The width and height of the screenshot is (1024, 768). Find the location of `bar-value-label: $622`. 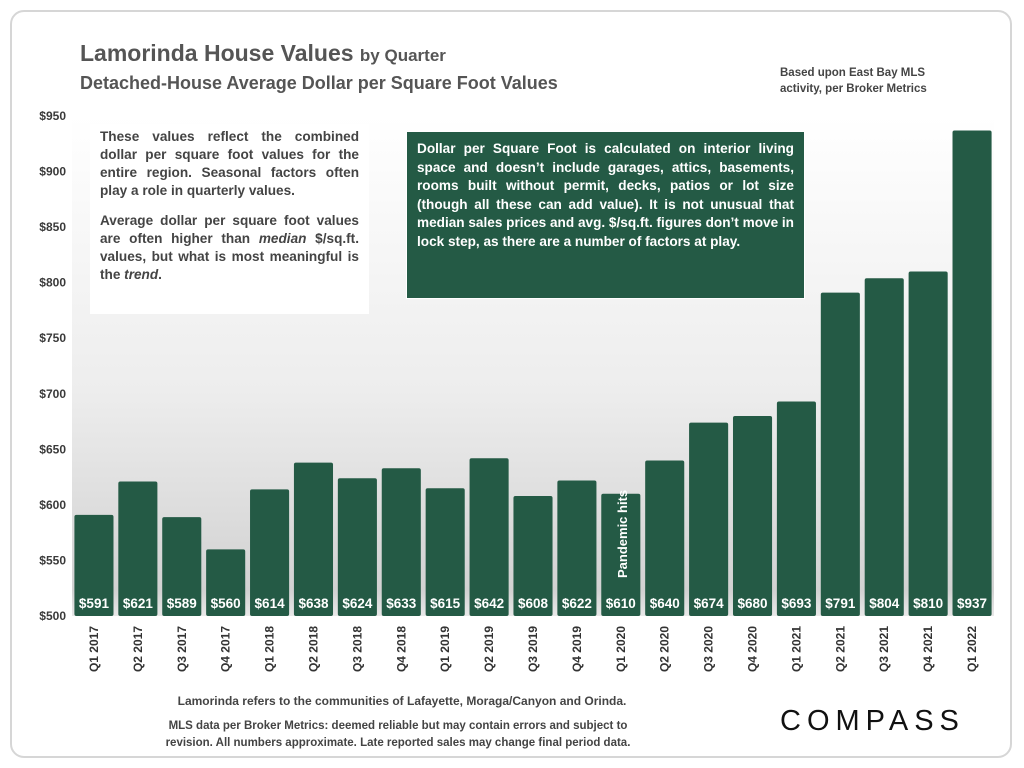

bar-value-label: $622 is located at coordinates (577, 603).